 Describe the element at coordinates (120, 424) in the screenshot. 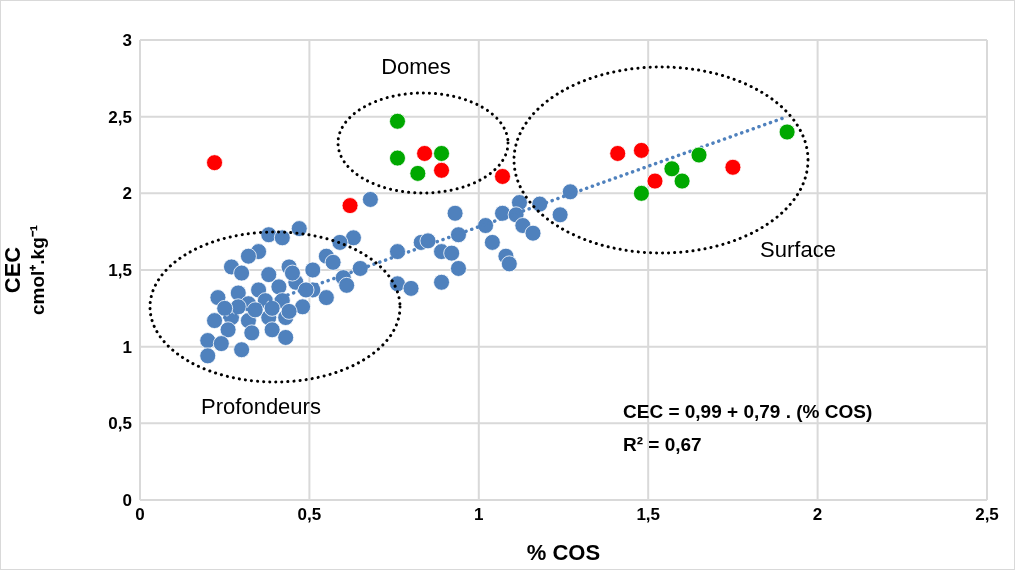

I see `y-tick-label: 0,5` at that location.